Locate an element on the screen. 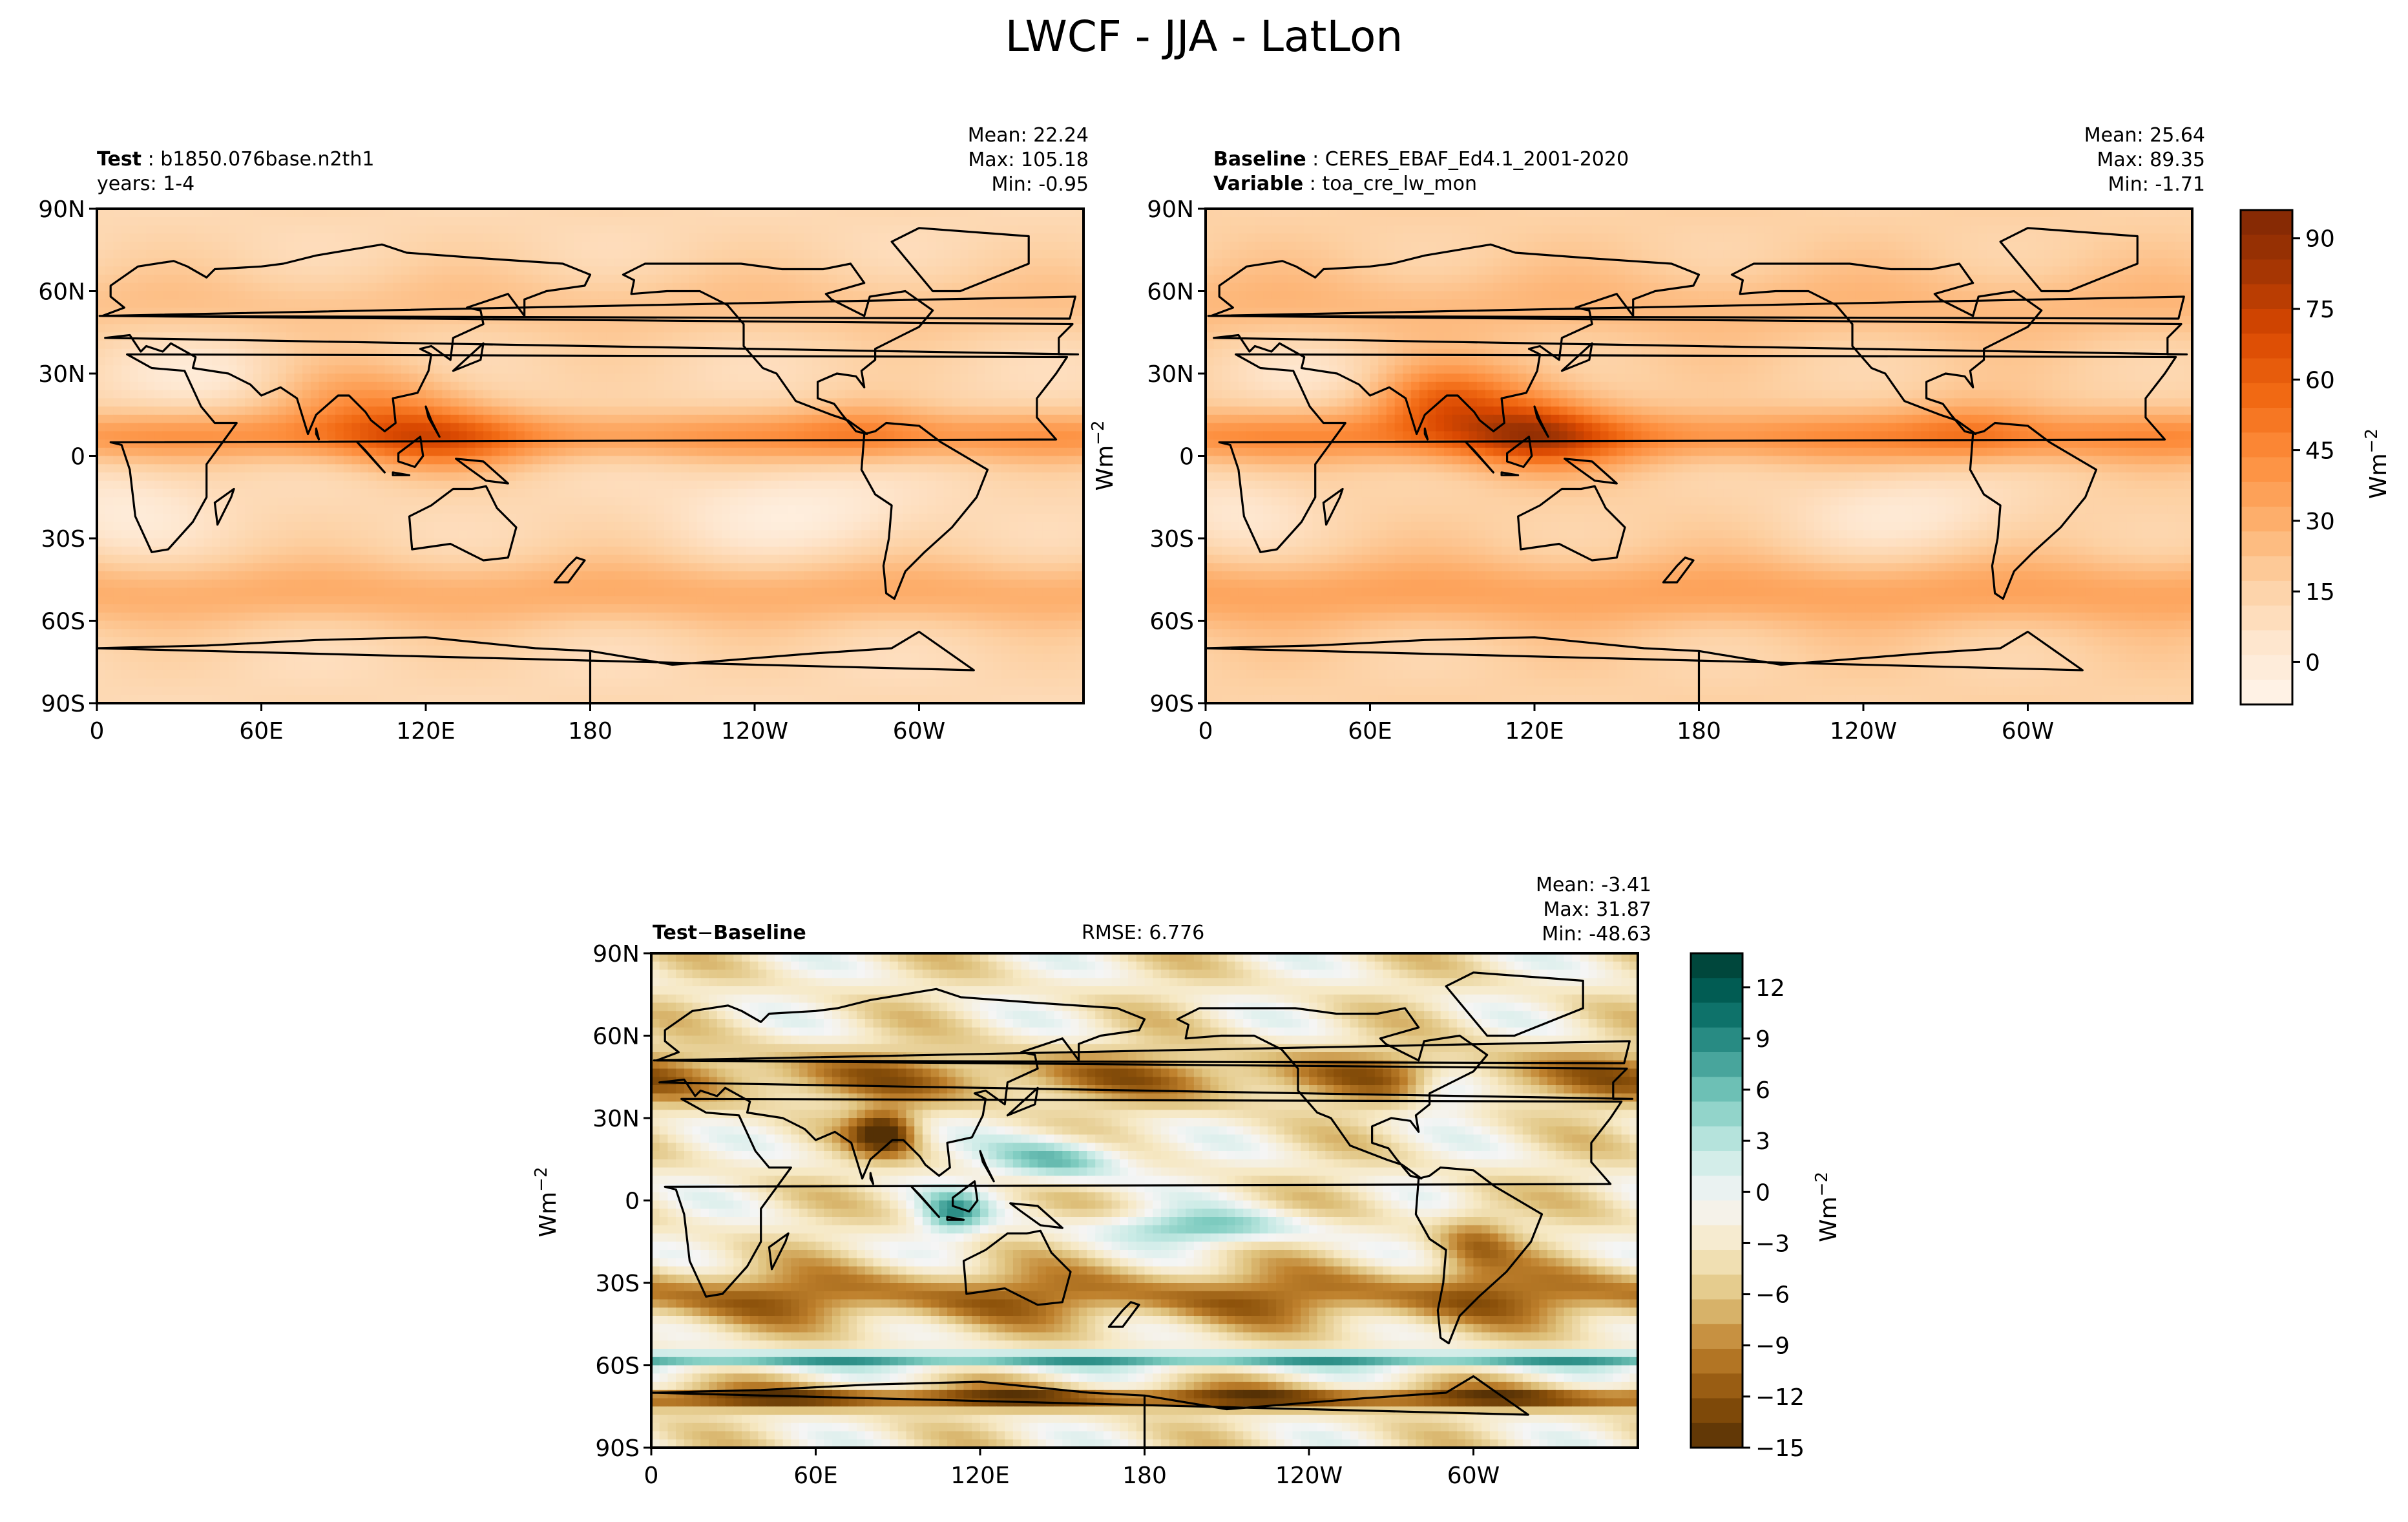 This screenshot has height=1522, width=2408. test-years: years: 1-4 is located at coordinates (145, 184).